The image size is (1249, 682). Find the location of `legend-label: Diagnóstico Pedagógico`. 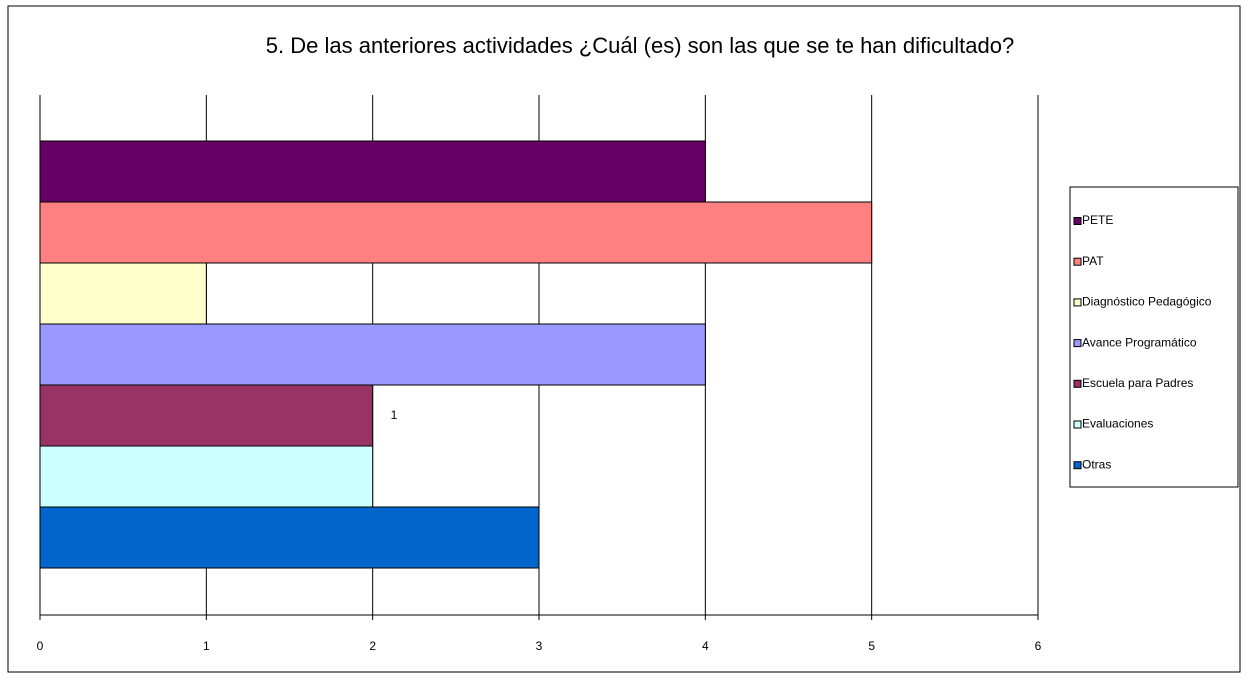

legend-label: Diagnóstico Pedagógico is located at coordinates (1147, 302).